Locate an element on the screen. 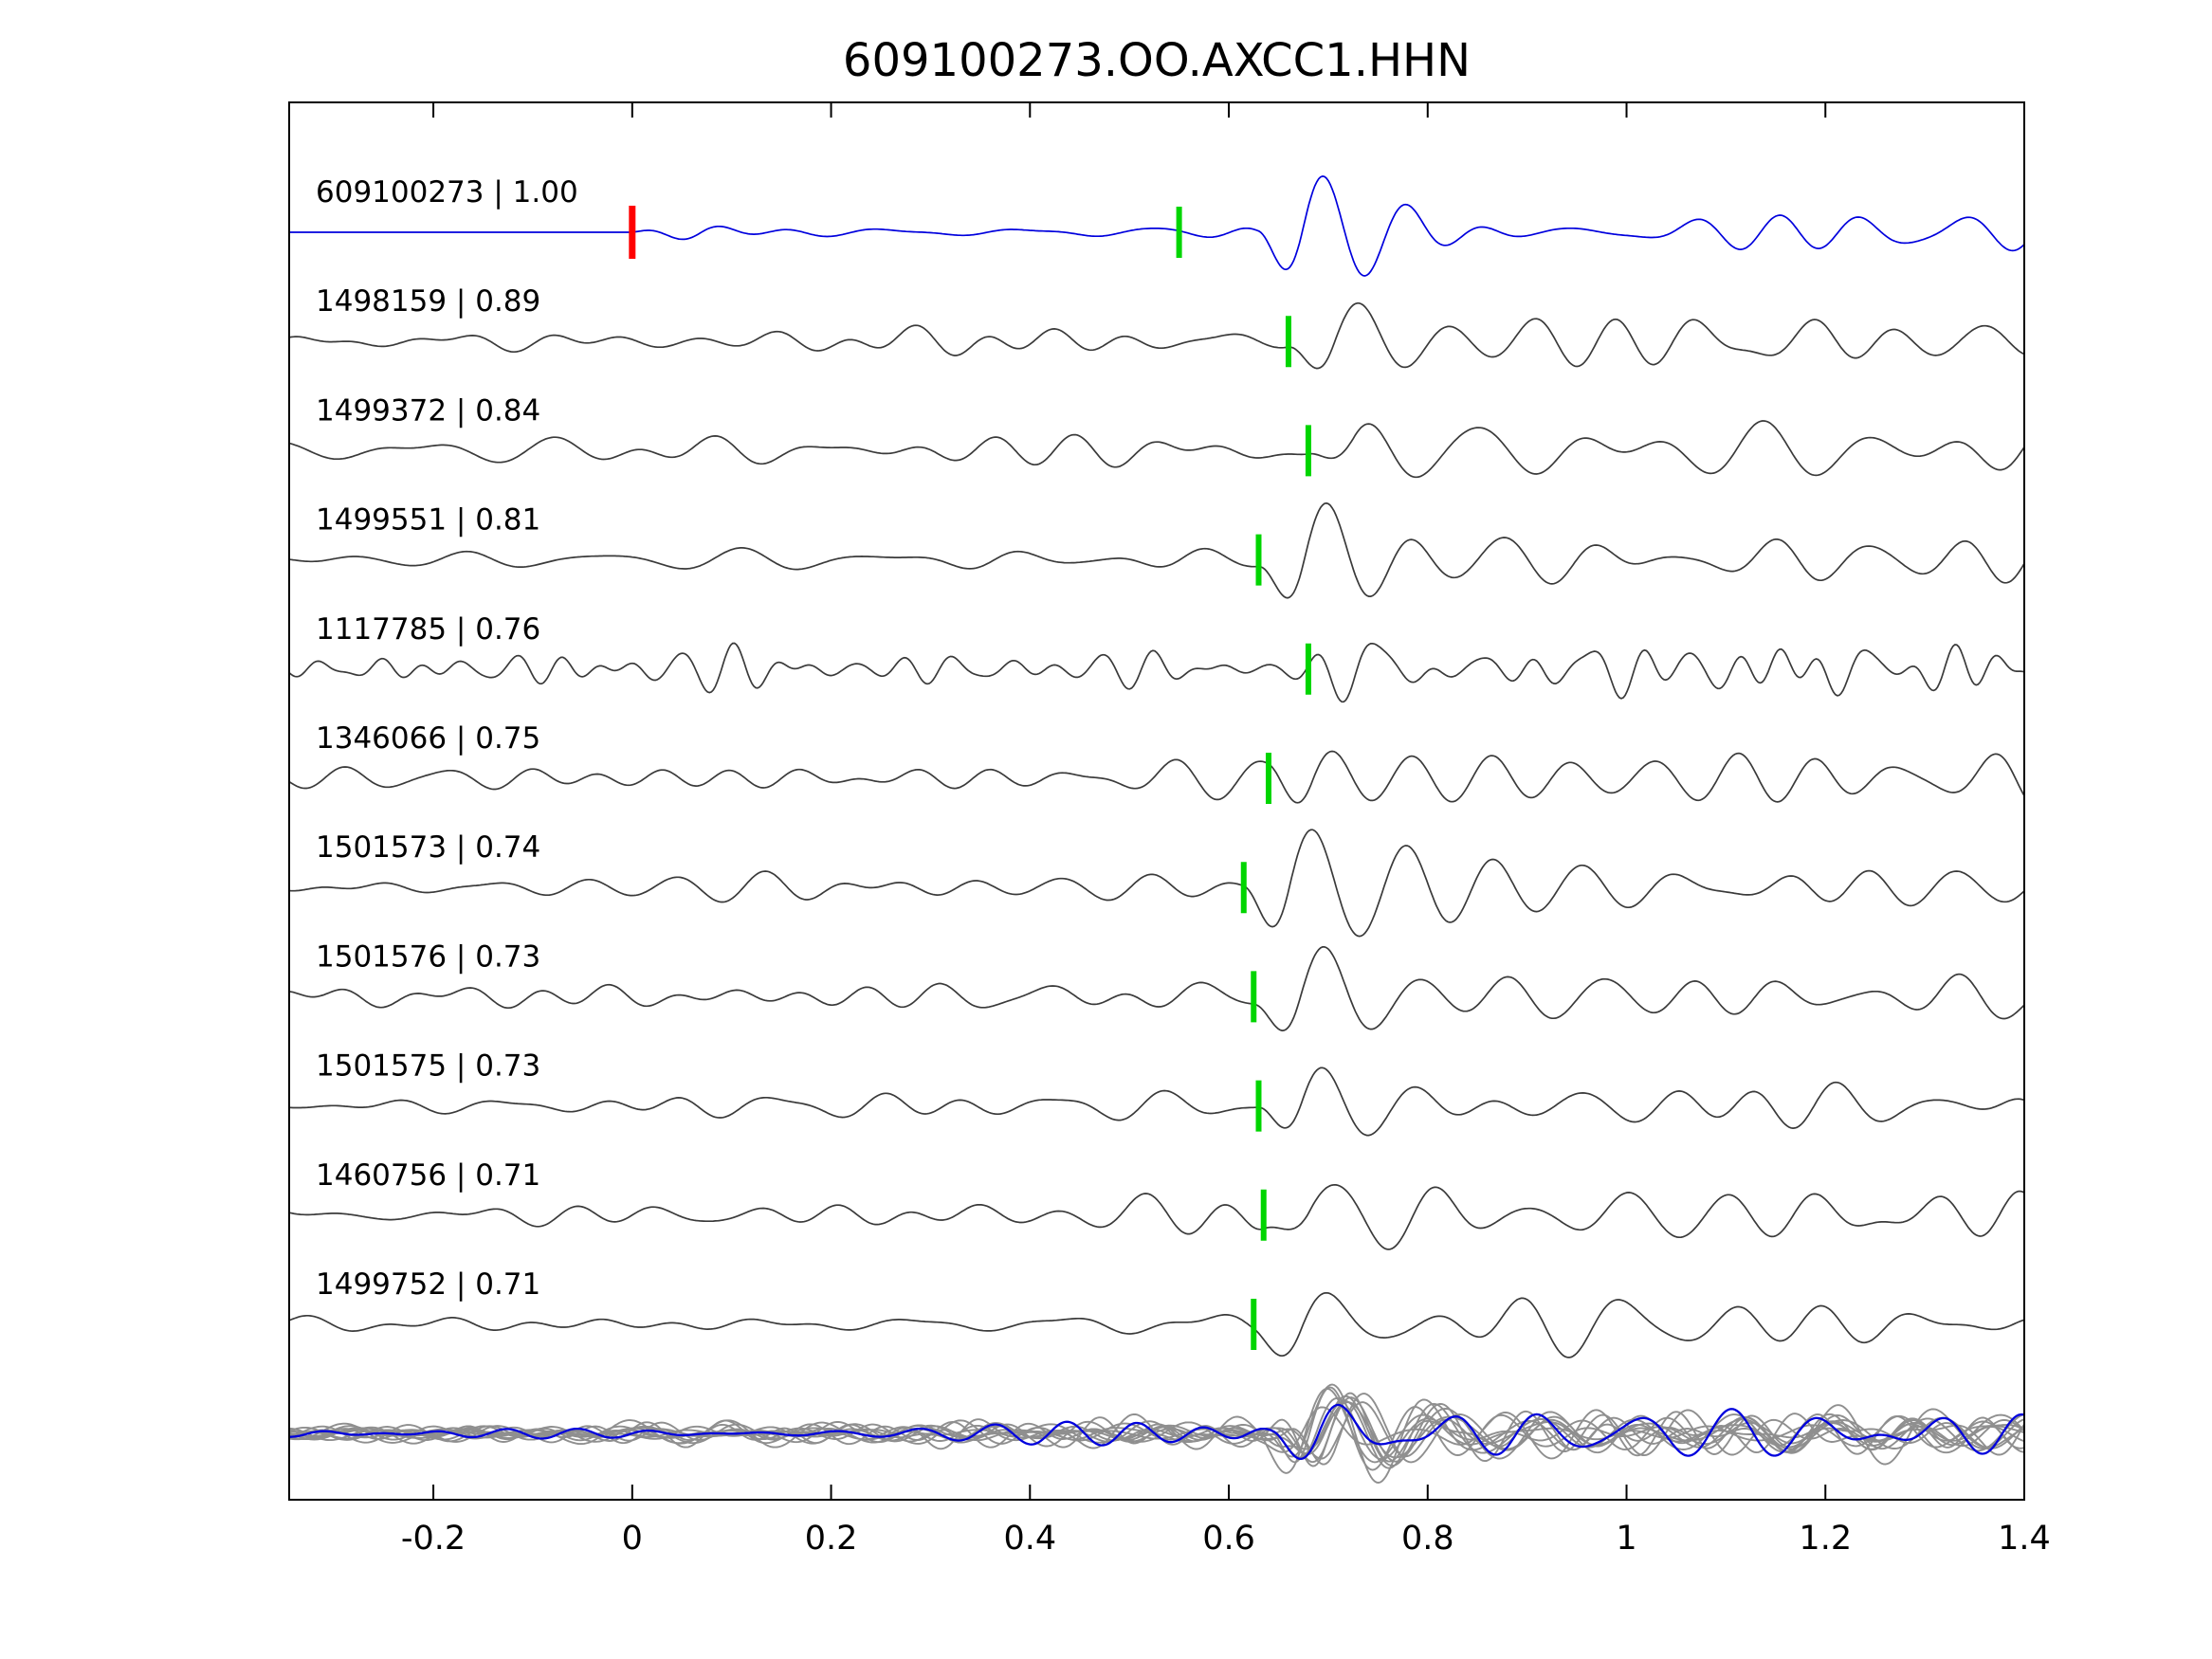 This screenshot has height=1659, width=2212. trace-label-1346066: 1346066 | 0.75 is located at coordinates (428, 738).